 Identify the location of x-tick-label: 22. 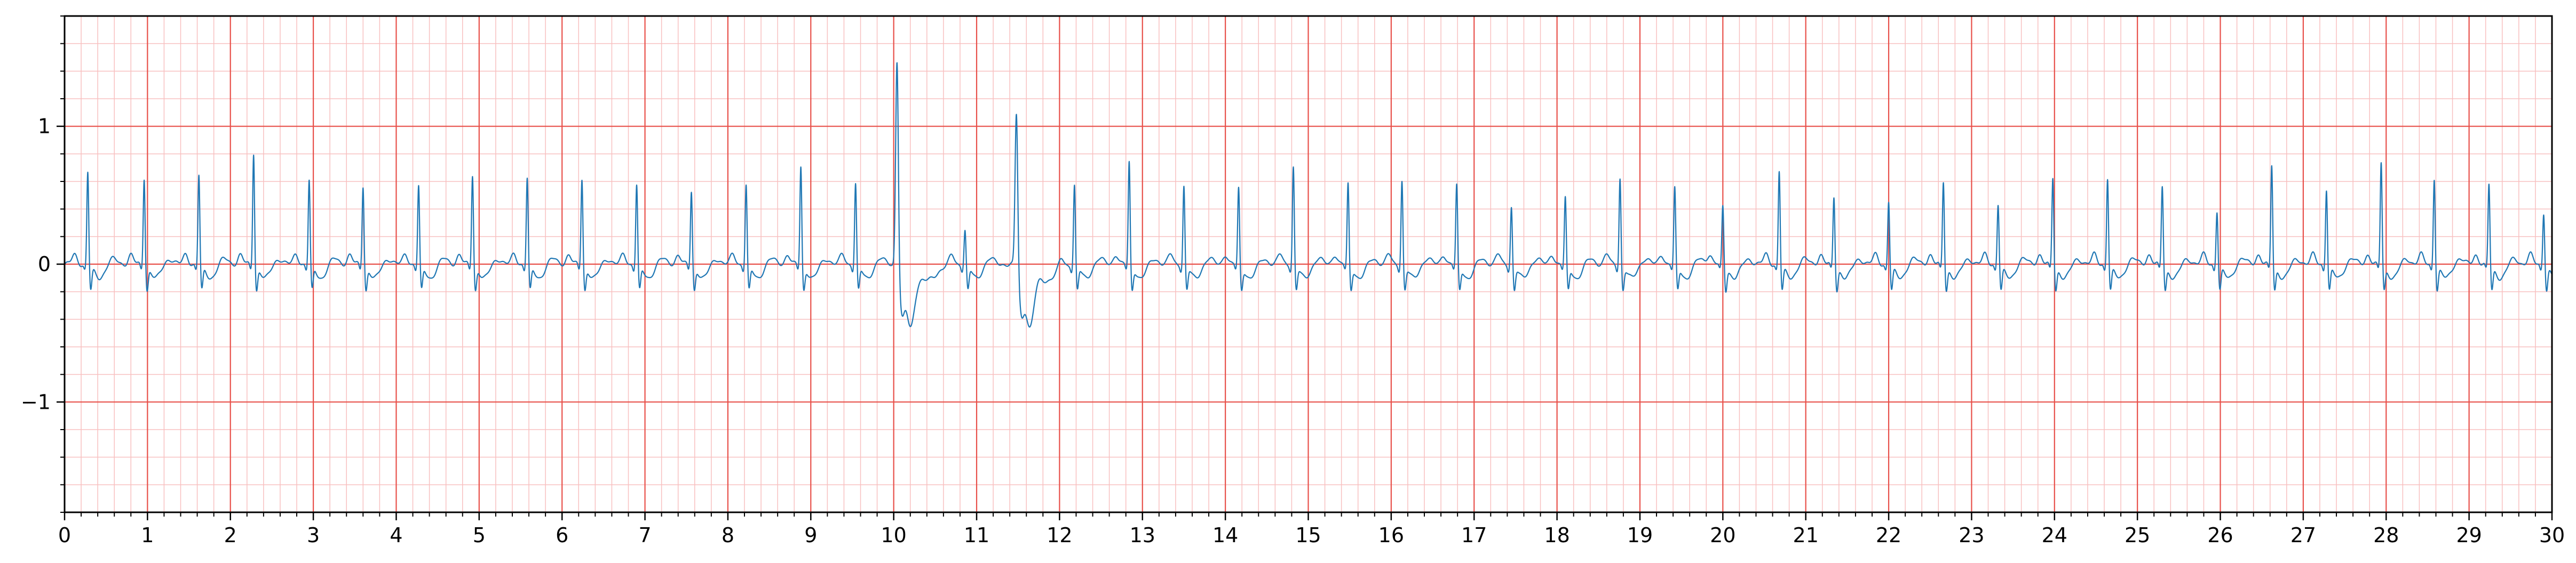
(1889, 535).